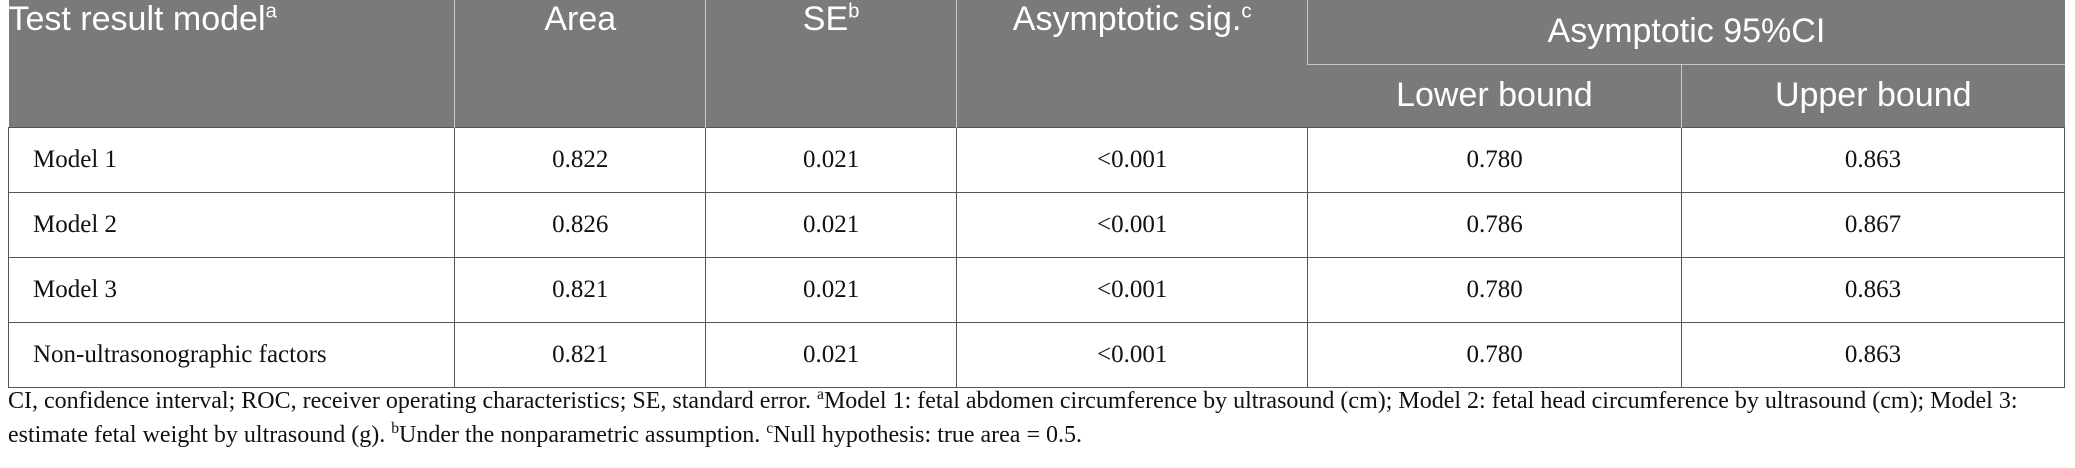 The width and height of the screenshot is (2075, 468). Describe the element at coordinates (580, 224) in the screenshot. I see `cell-area: 0.826` at that location.